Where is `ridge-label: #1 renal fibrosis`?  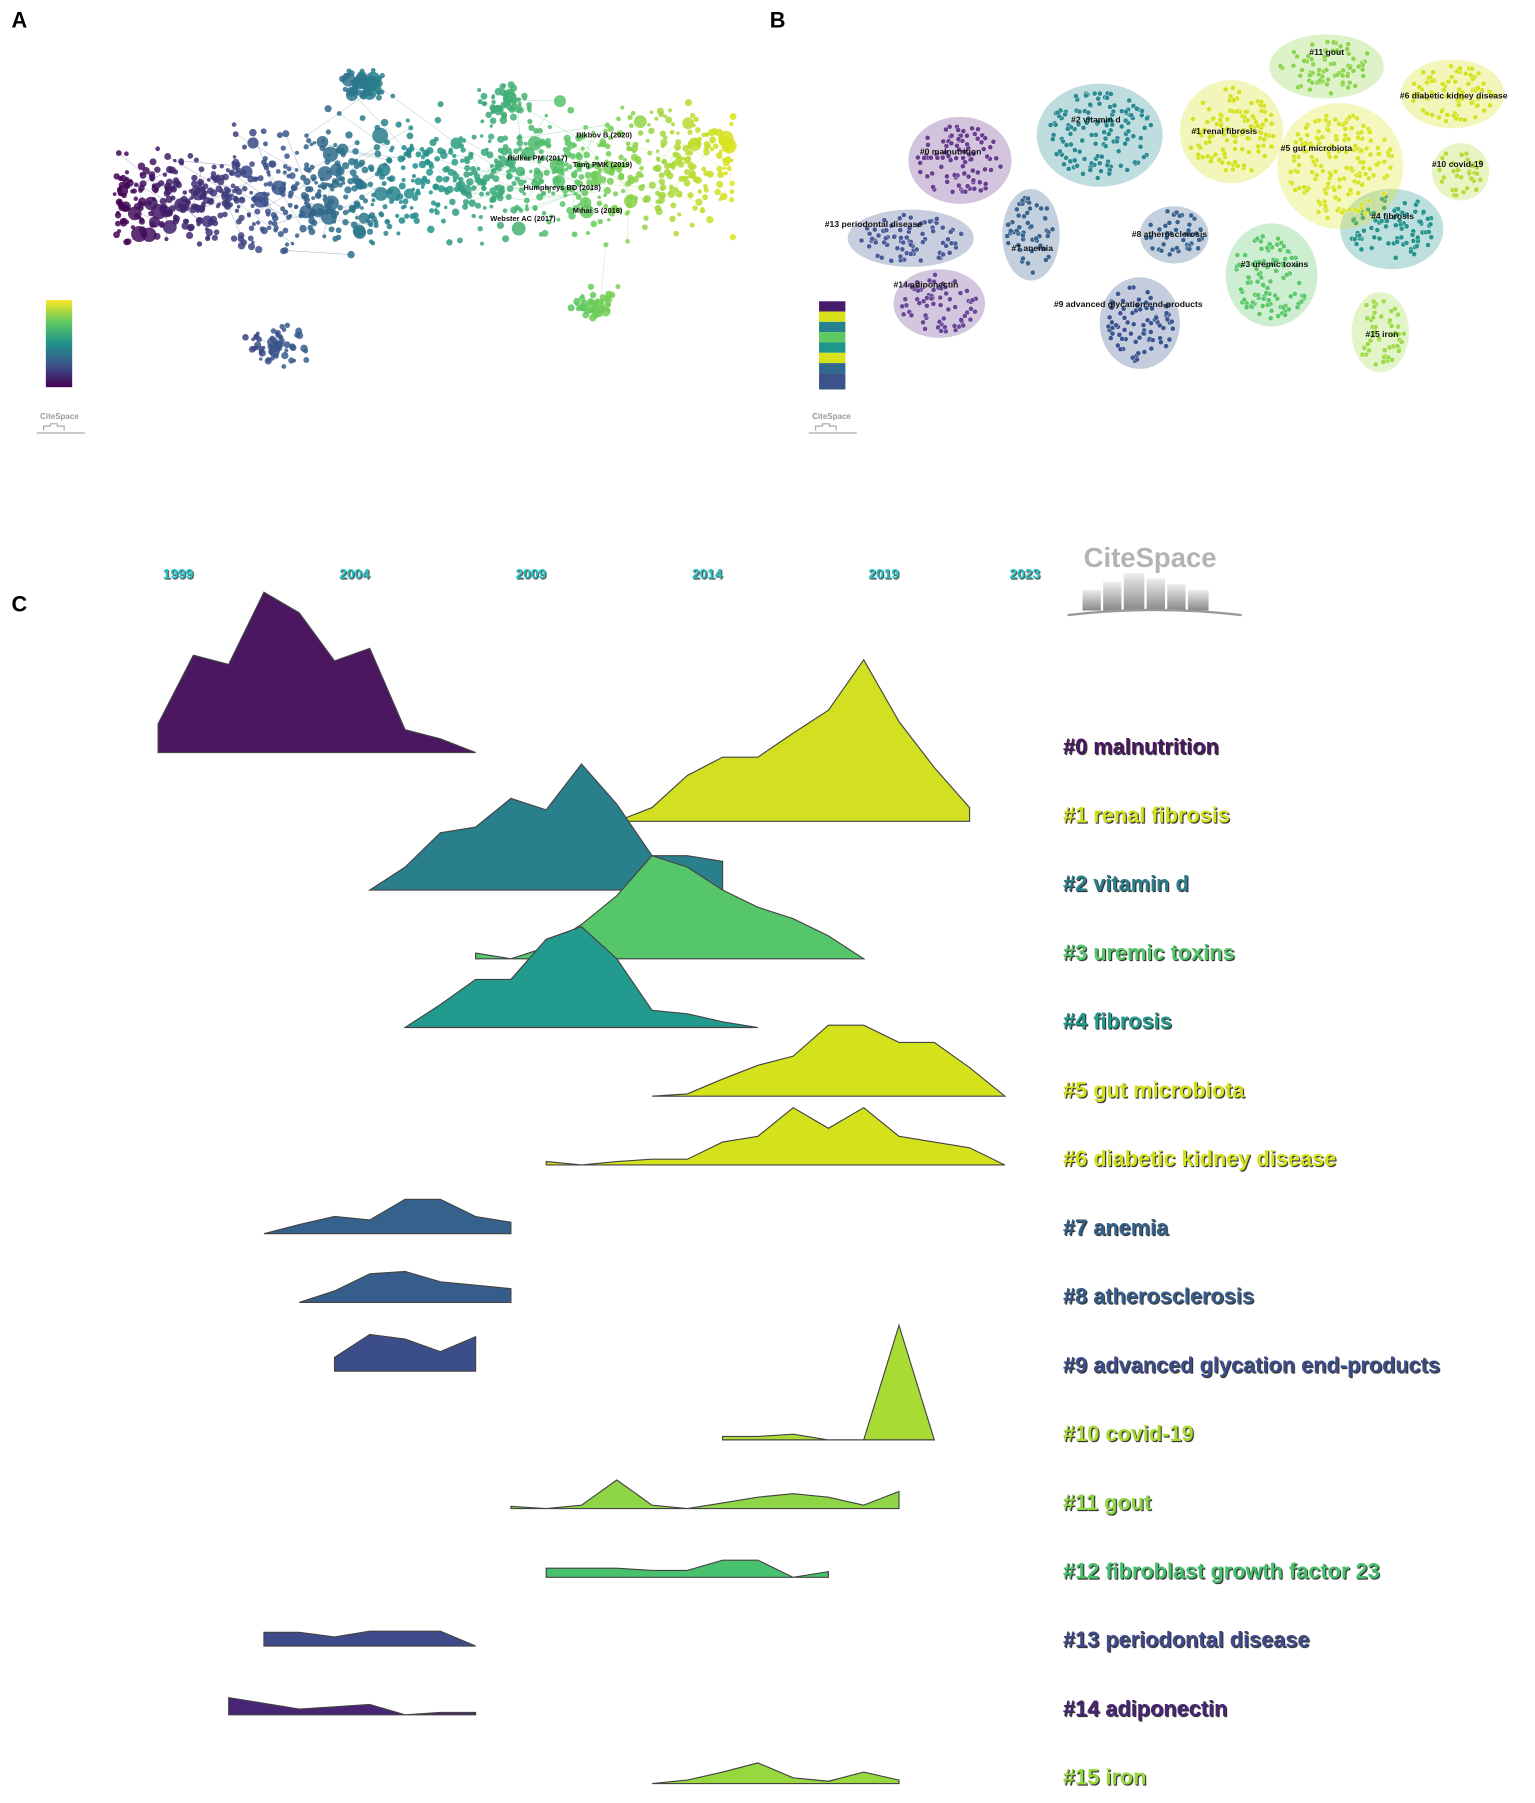 ridge-label: #1 renal fibrosis is located at coordinates (1146, 814).